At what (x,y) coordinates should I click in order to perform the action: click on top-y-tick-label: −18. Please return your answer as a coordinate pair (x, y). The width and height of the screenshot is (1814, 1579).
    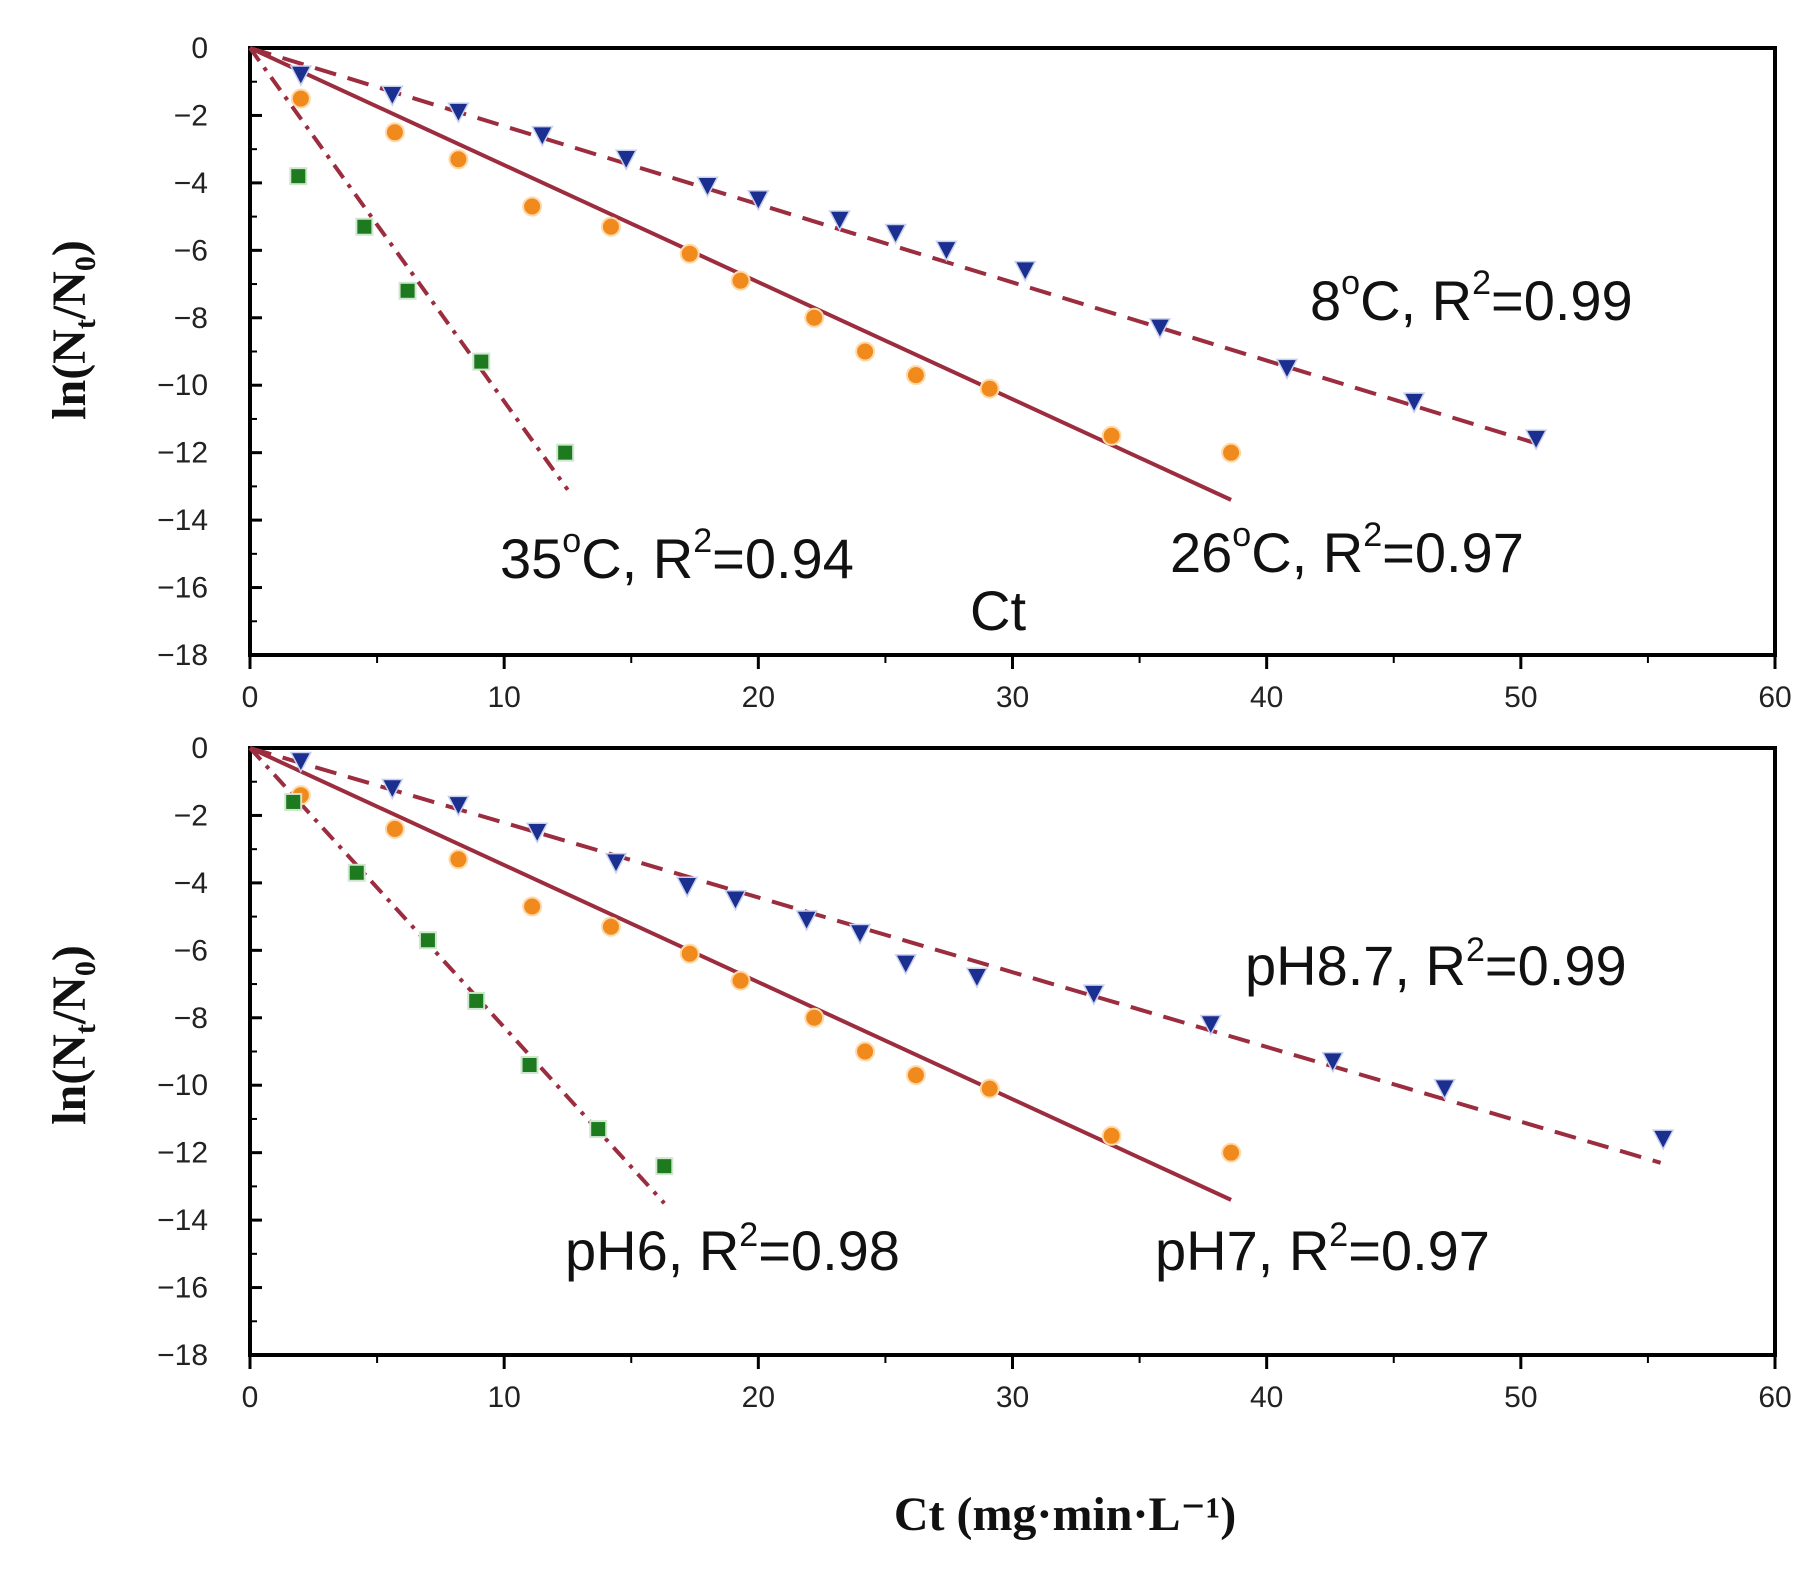
    Looking at the image, I should click on (182, 655).